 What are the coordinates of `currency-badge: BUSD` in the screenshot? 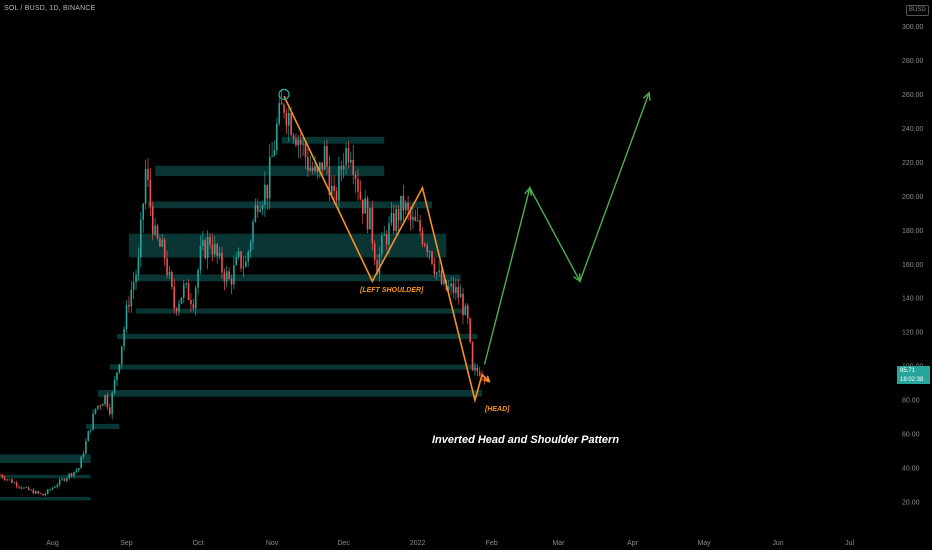 It's located at (917, 10).